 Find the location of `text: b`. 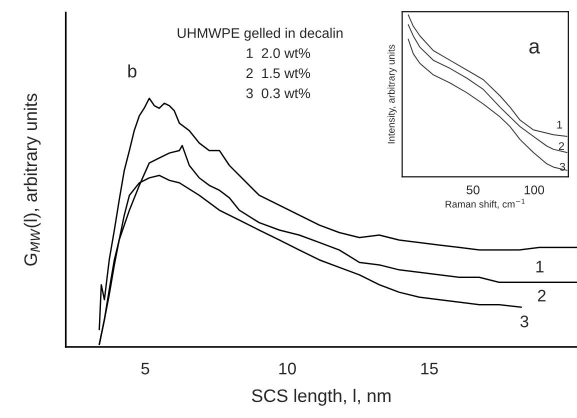

text: b is located at coordinates (132, 71).